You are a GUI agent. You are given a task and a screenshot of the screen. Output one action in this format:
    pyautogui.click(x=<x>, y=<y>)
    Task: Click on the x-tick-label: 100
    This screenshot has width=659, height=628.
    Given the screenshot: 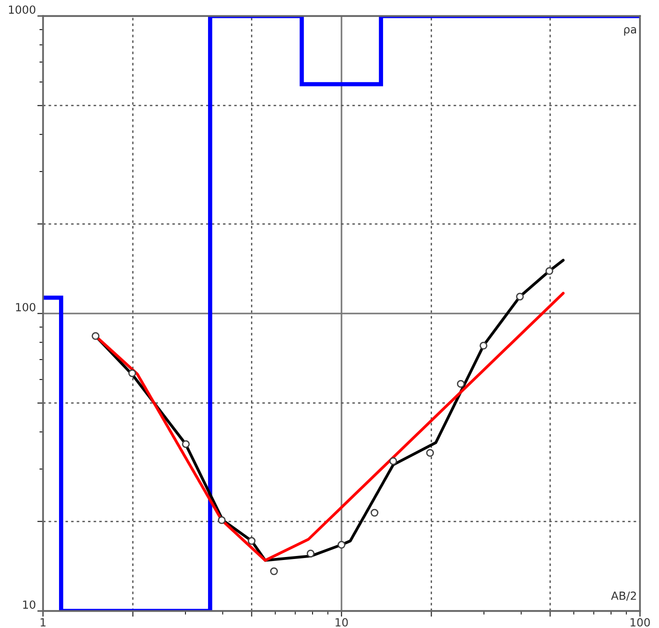 What is the action you would take?
    pyautogui.click(x=640, y=622)
    